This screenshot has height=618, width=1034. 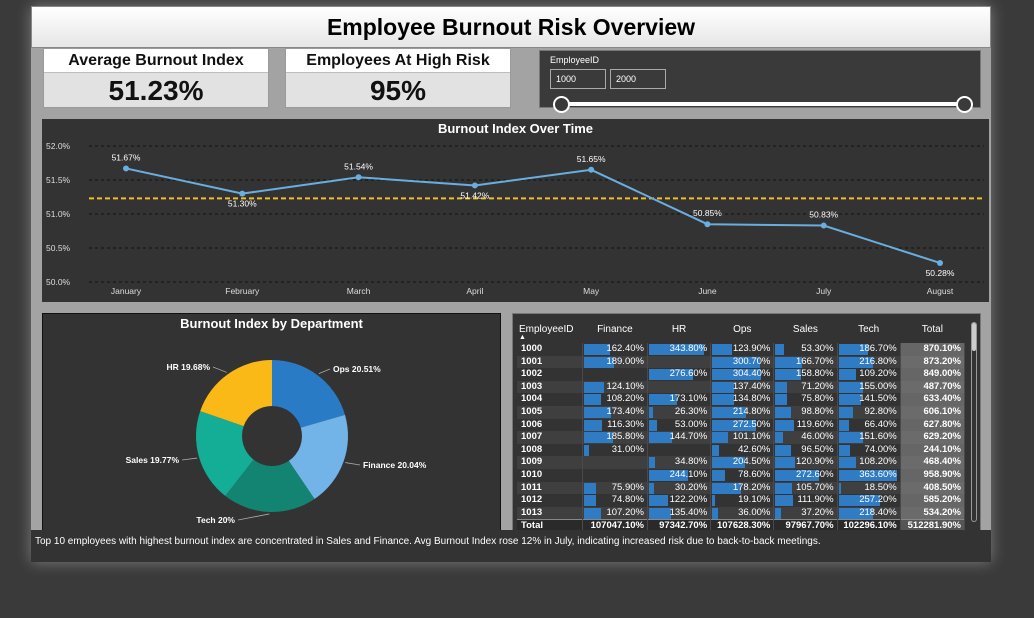 I want to click on cell-value: 158.80%, so click(x=815, y=374).